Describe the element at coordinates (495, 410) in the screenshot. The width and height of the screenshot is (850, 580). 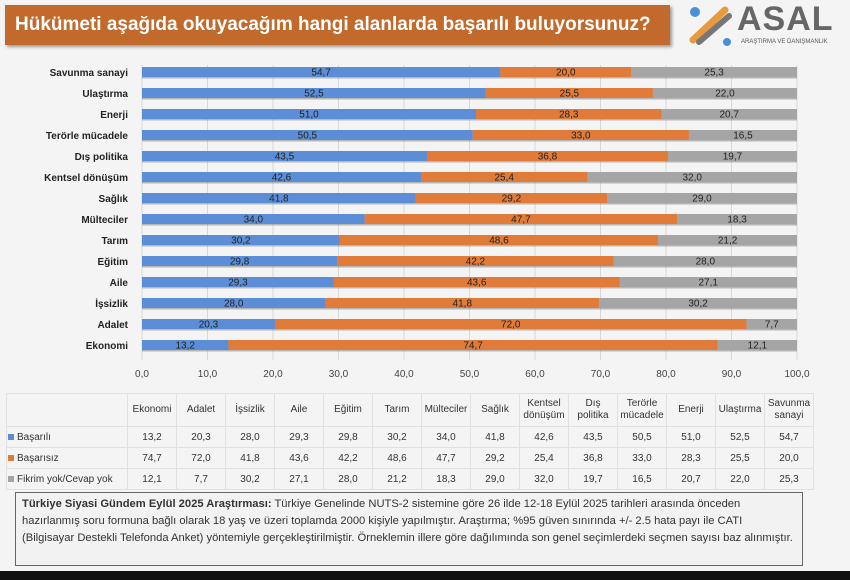
I see `column-header: Sağlık` at that location.